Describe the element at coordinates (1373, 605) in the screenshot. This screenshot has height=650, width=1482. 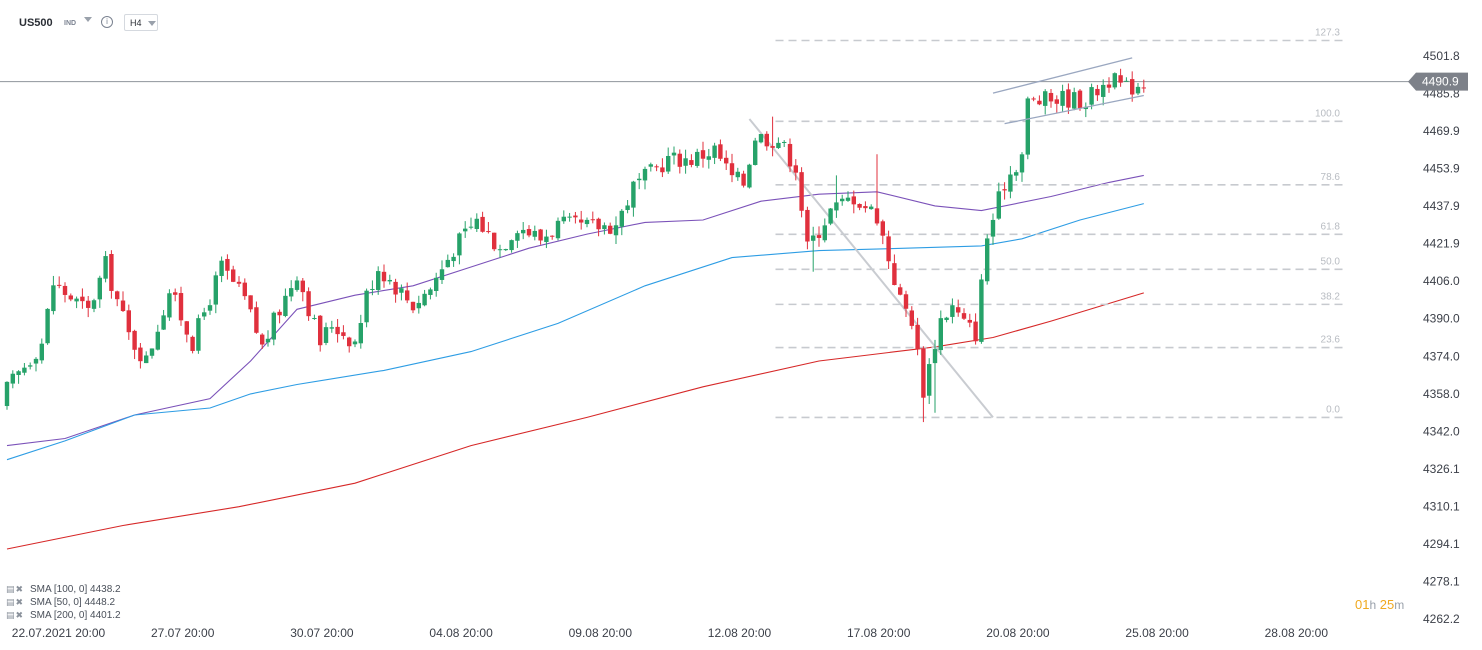
I see `countdown-h-unit: h` at that location.